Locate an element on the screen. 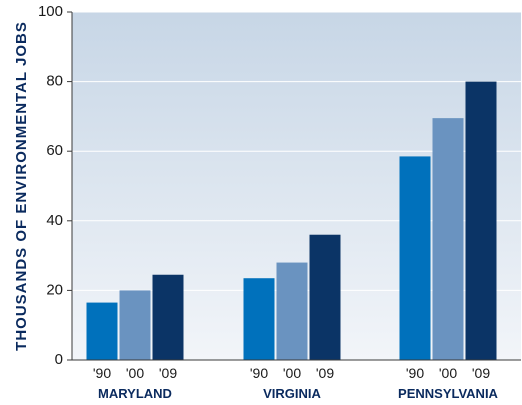 The width and height of the screenshot is (522, 405). y-tick-label: 20 is located at coordinates (54, 289).